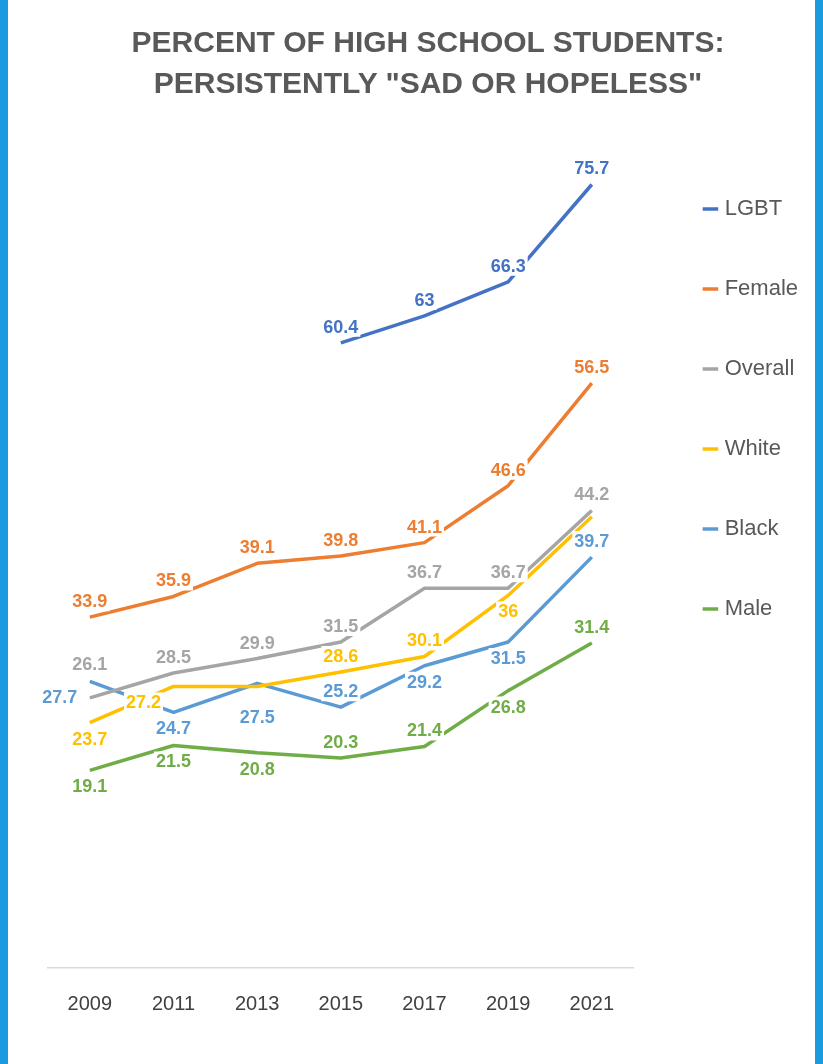 The width and height of the screenshot is (823, 1064). What do you see at coordinates (90, 1002) in the screenshot?
I see `x-tick-label: 2009` at bounding box center [90, 1002].